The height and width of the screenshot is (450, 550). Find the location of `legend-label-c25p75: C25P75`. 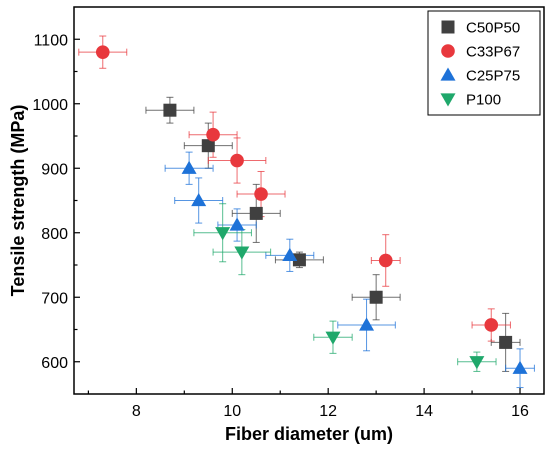

legend-label-c25p75: C25P75 is located at coordinates (493, 76).